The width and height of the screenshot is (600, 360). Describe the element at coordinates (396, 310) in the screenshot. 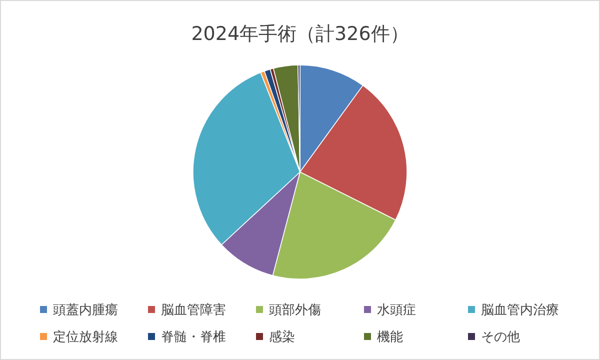

I see `legend-label: 水頭症` at that location.